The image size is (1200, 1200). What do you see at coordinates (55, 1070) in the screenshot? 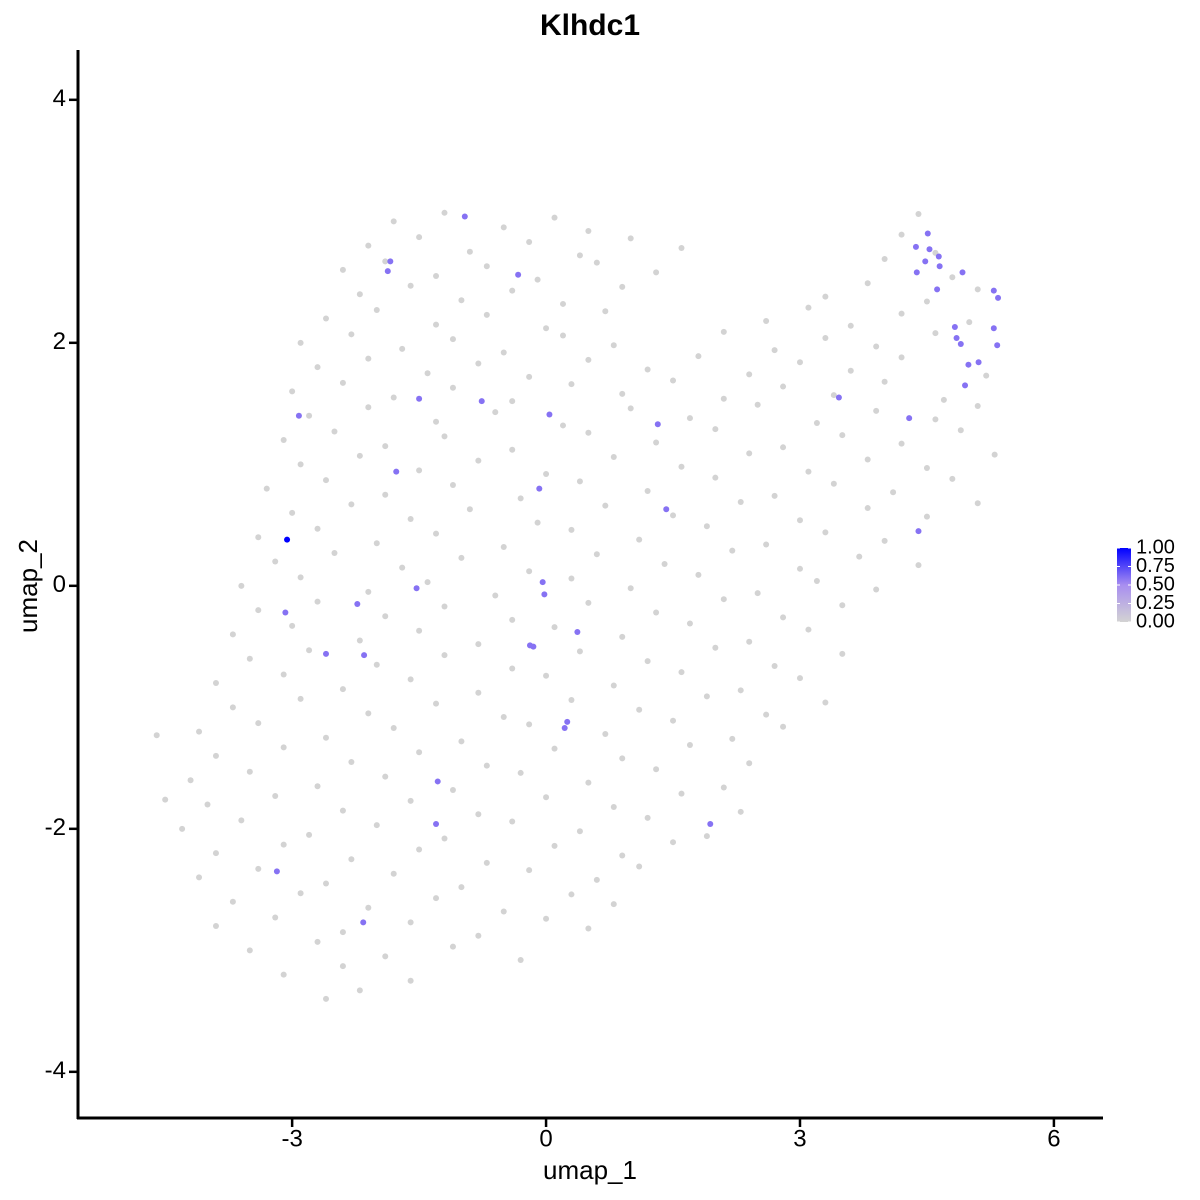
I see `y-tick-label: -4` at bounding box center [55, 1070].